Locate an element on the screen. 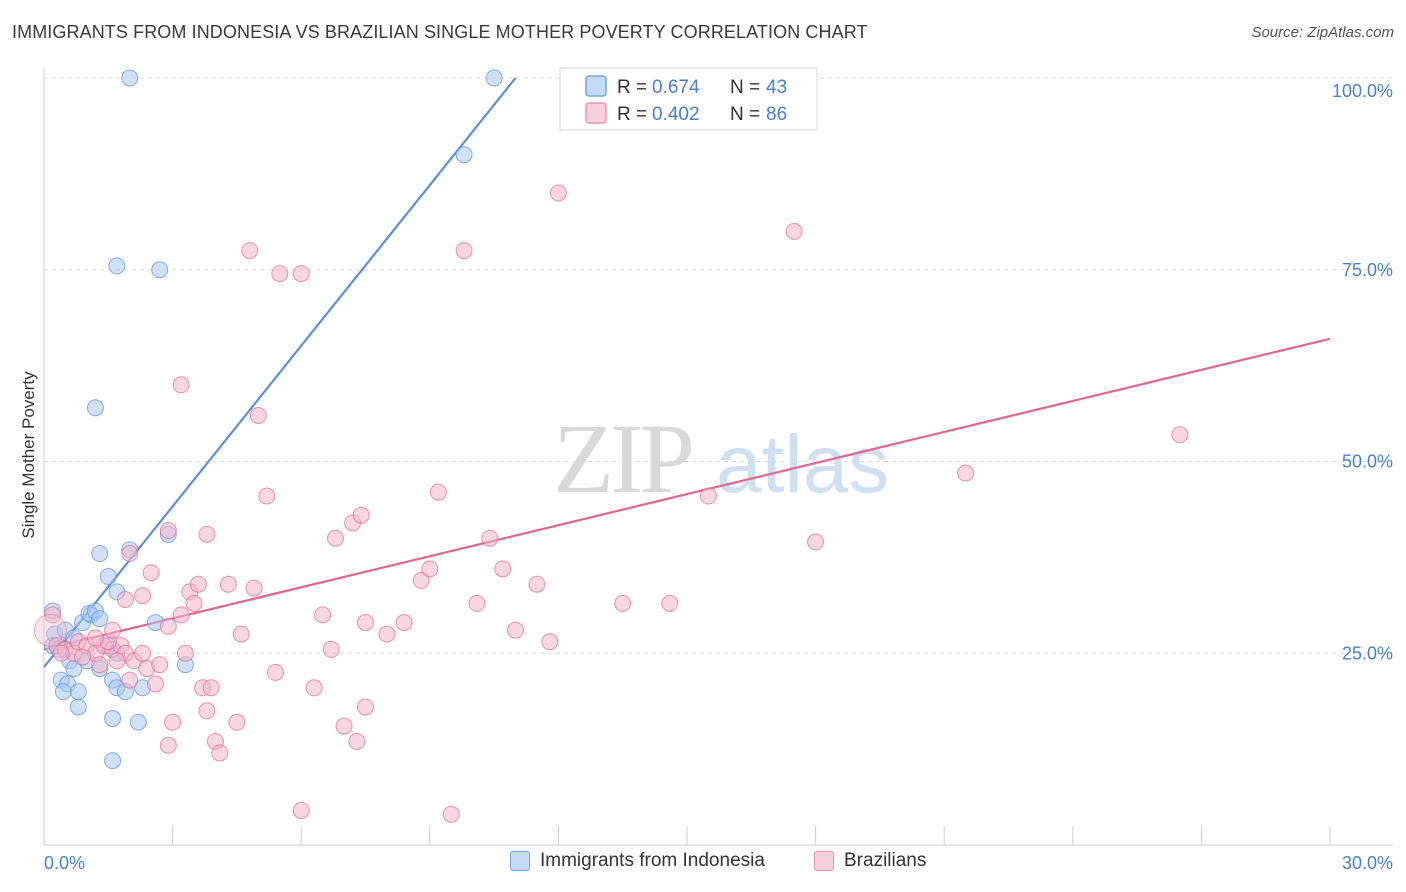  legend-item-brazilians: Brazilians is located at coordinates (870, 861).